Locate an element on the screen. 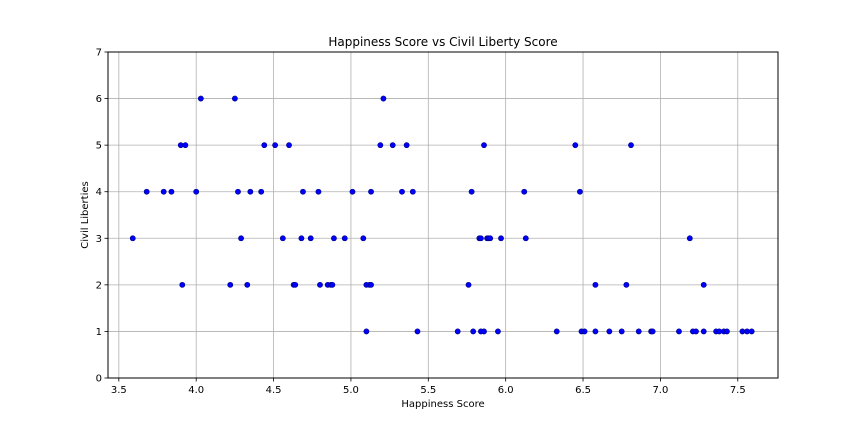 This screenshot has width=864, height=432. x-tick-label: 3.5 is located at coordinates (119, 390).